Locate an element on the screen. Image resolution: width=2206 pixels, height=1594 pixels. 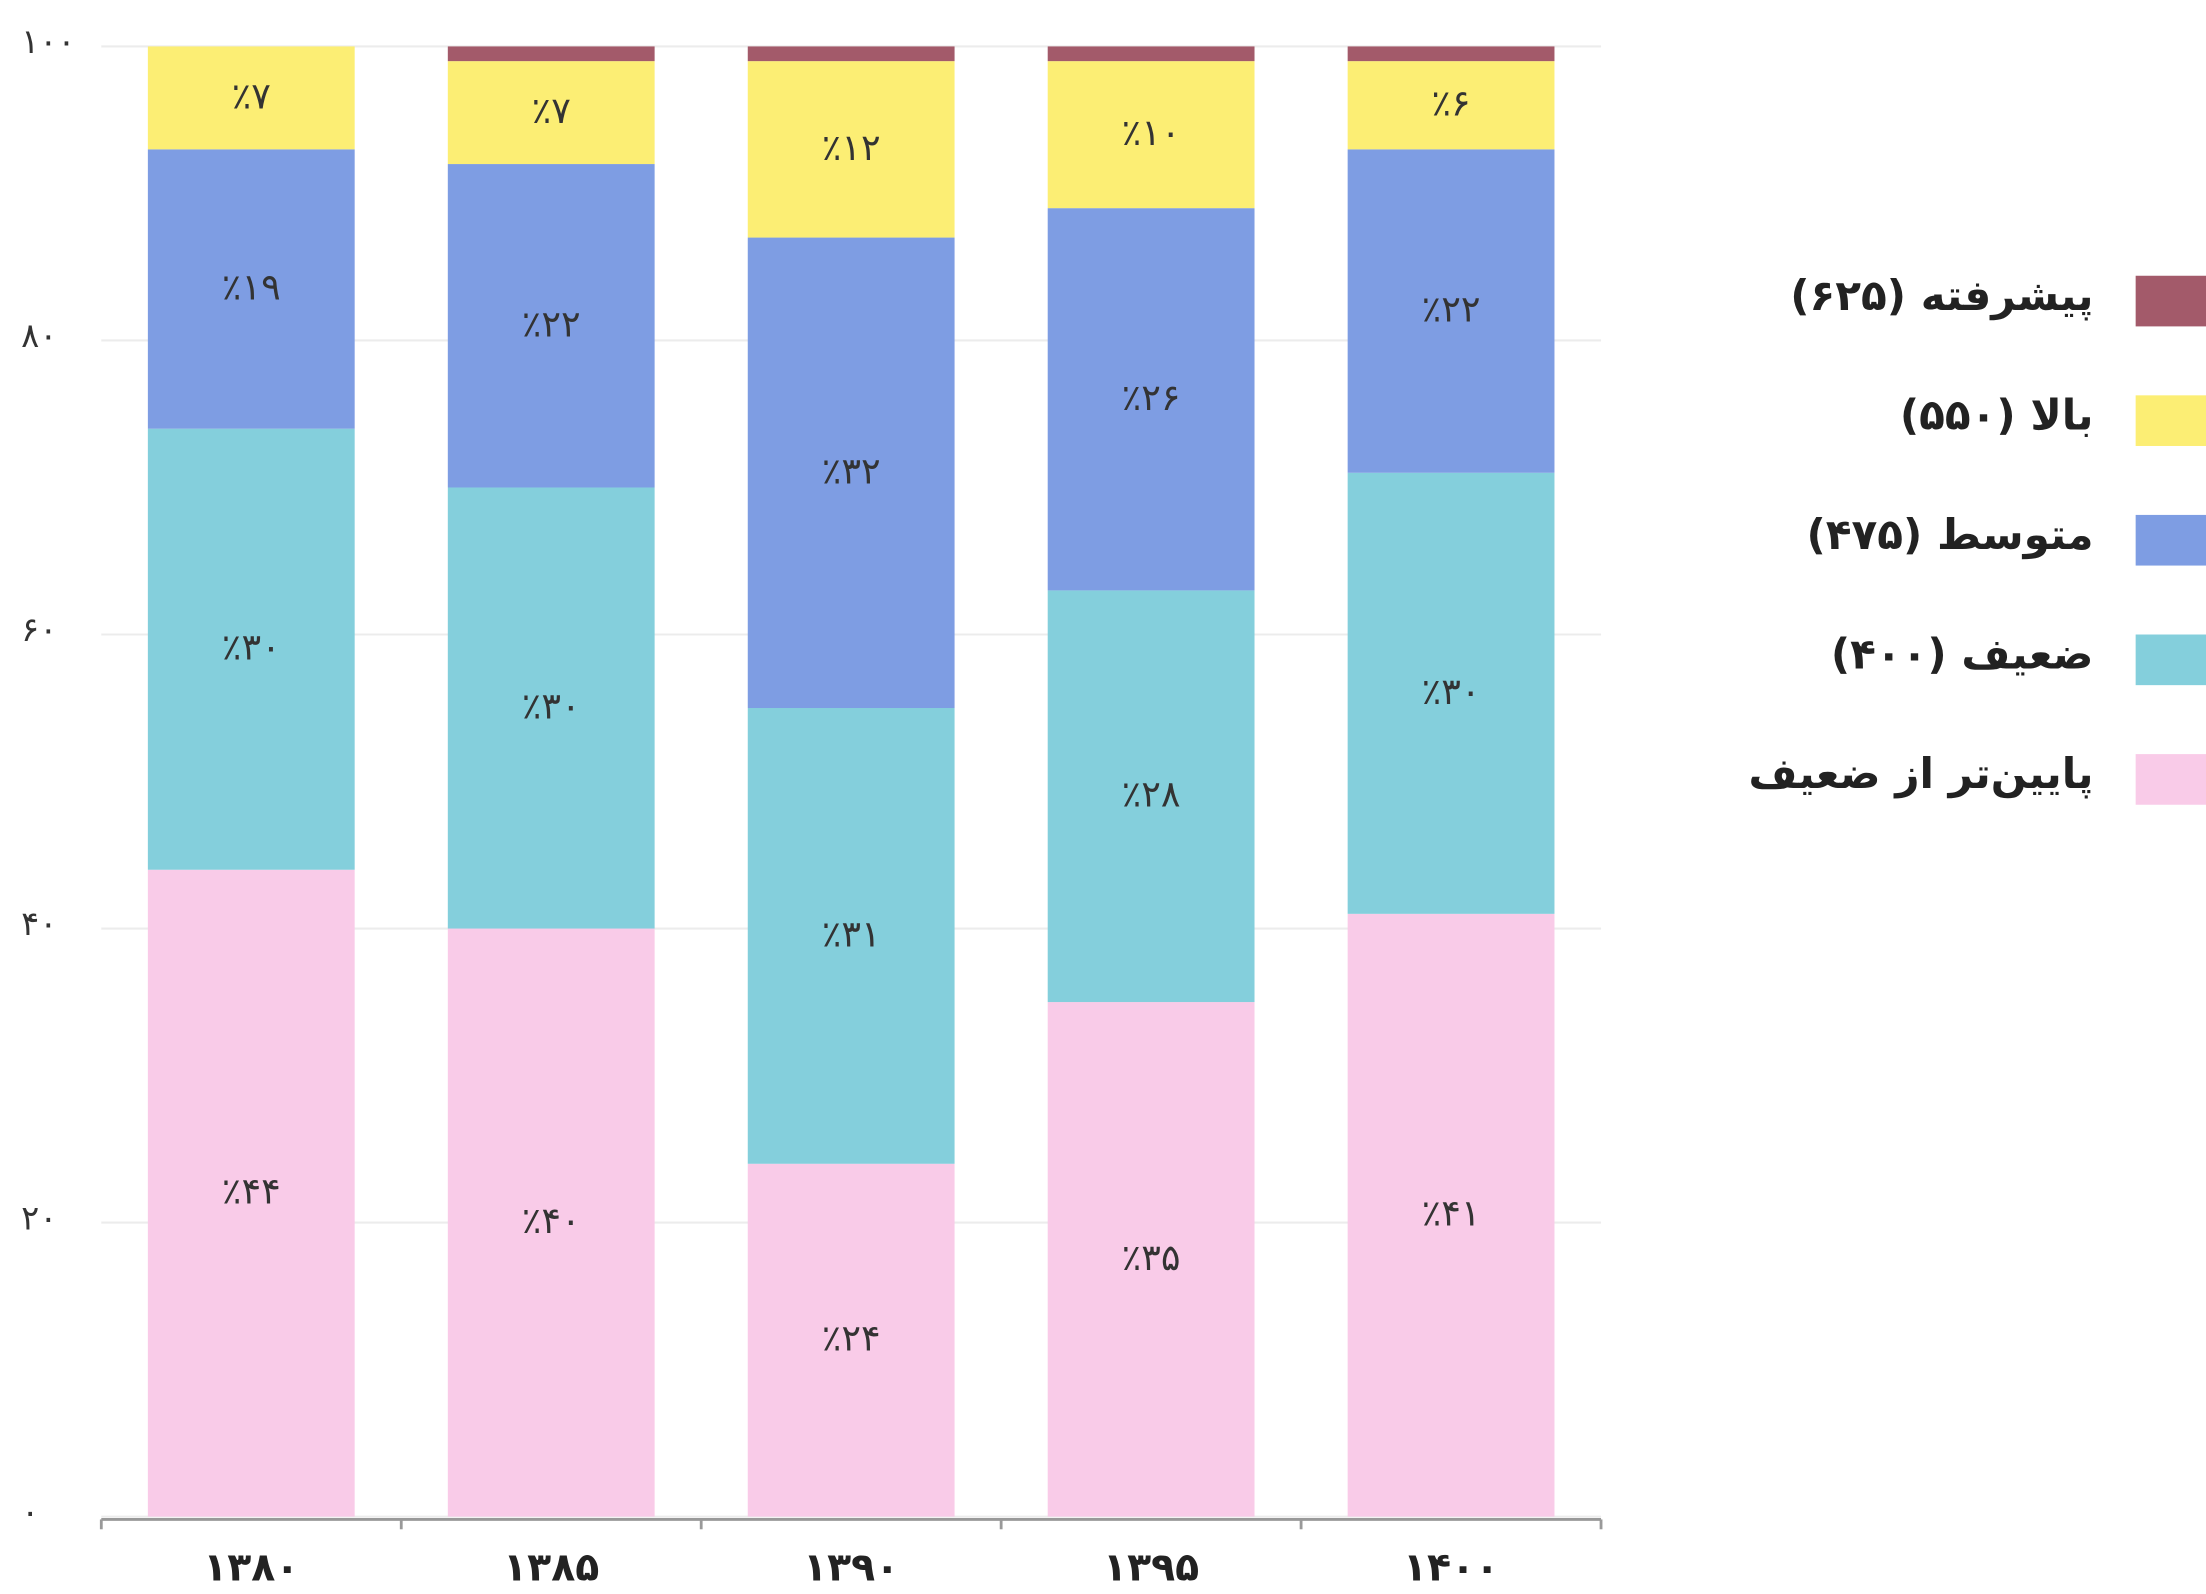
value-label: ٪۱۲ is located at coordinates (851, 147).